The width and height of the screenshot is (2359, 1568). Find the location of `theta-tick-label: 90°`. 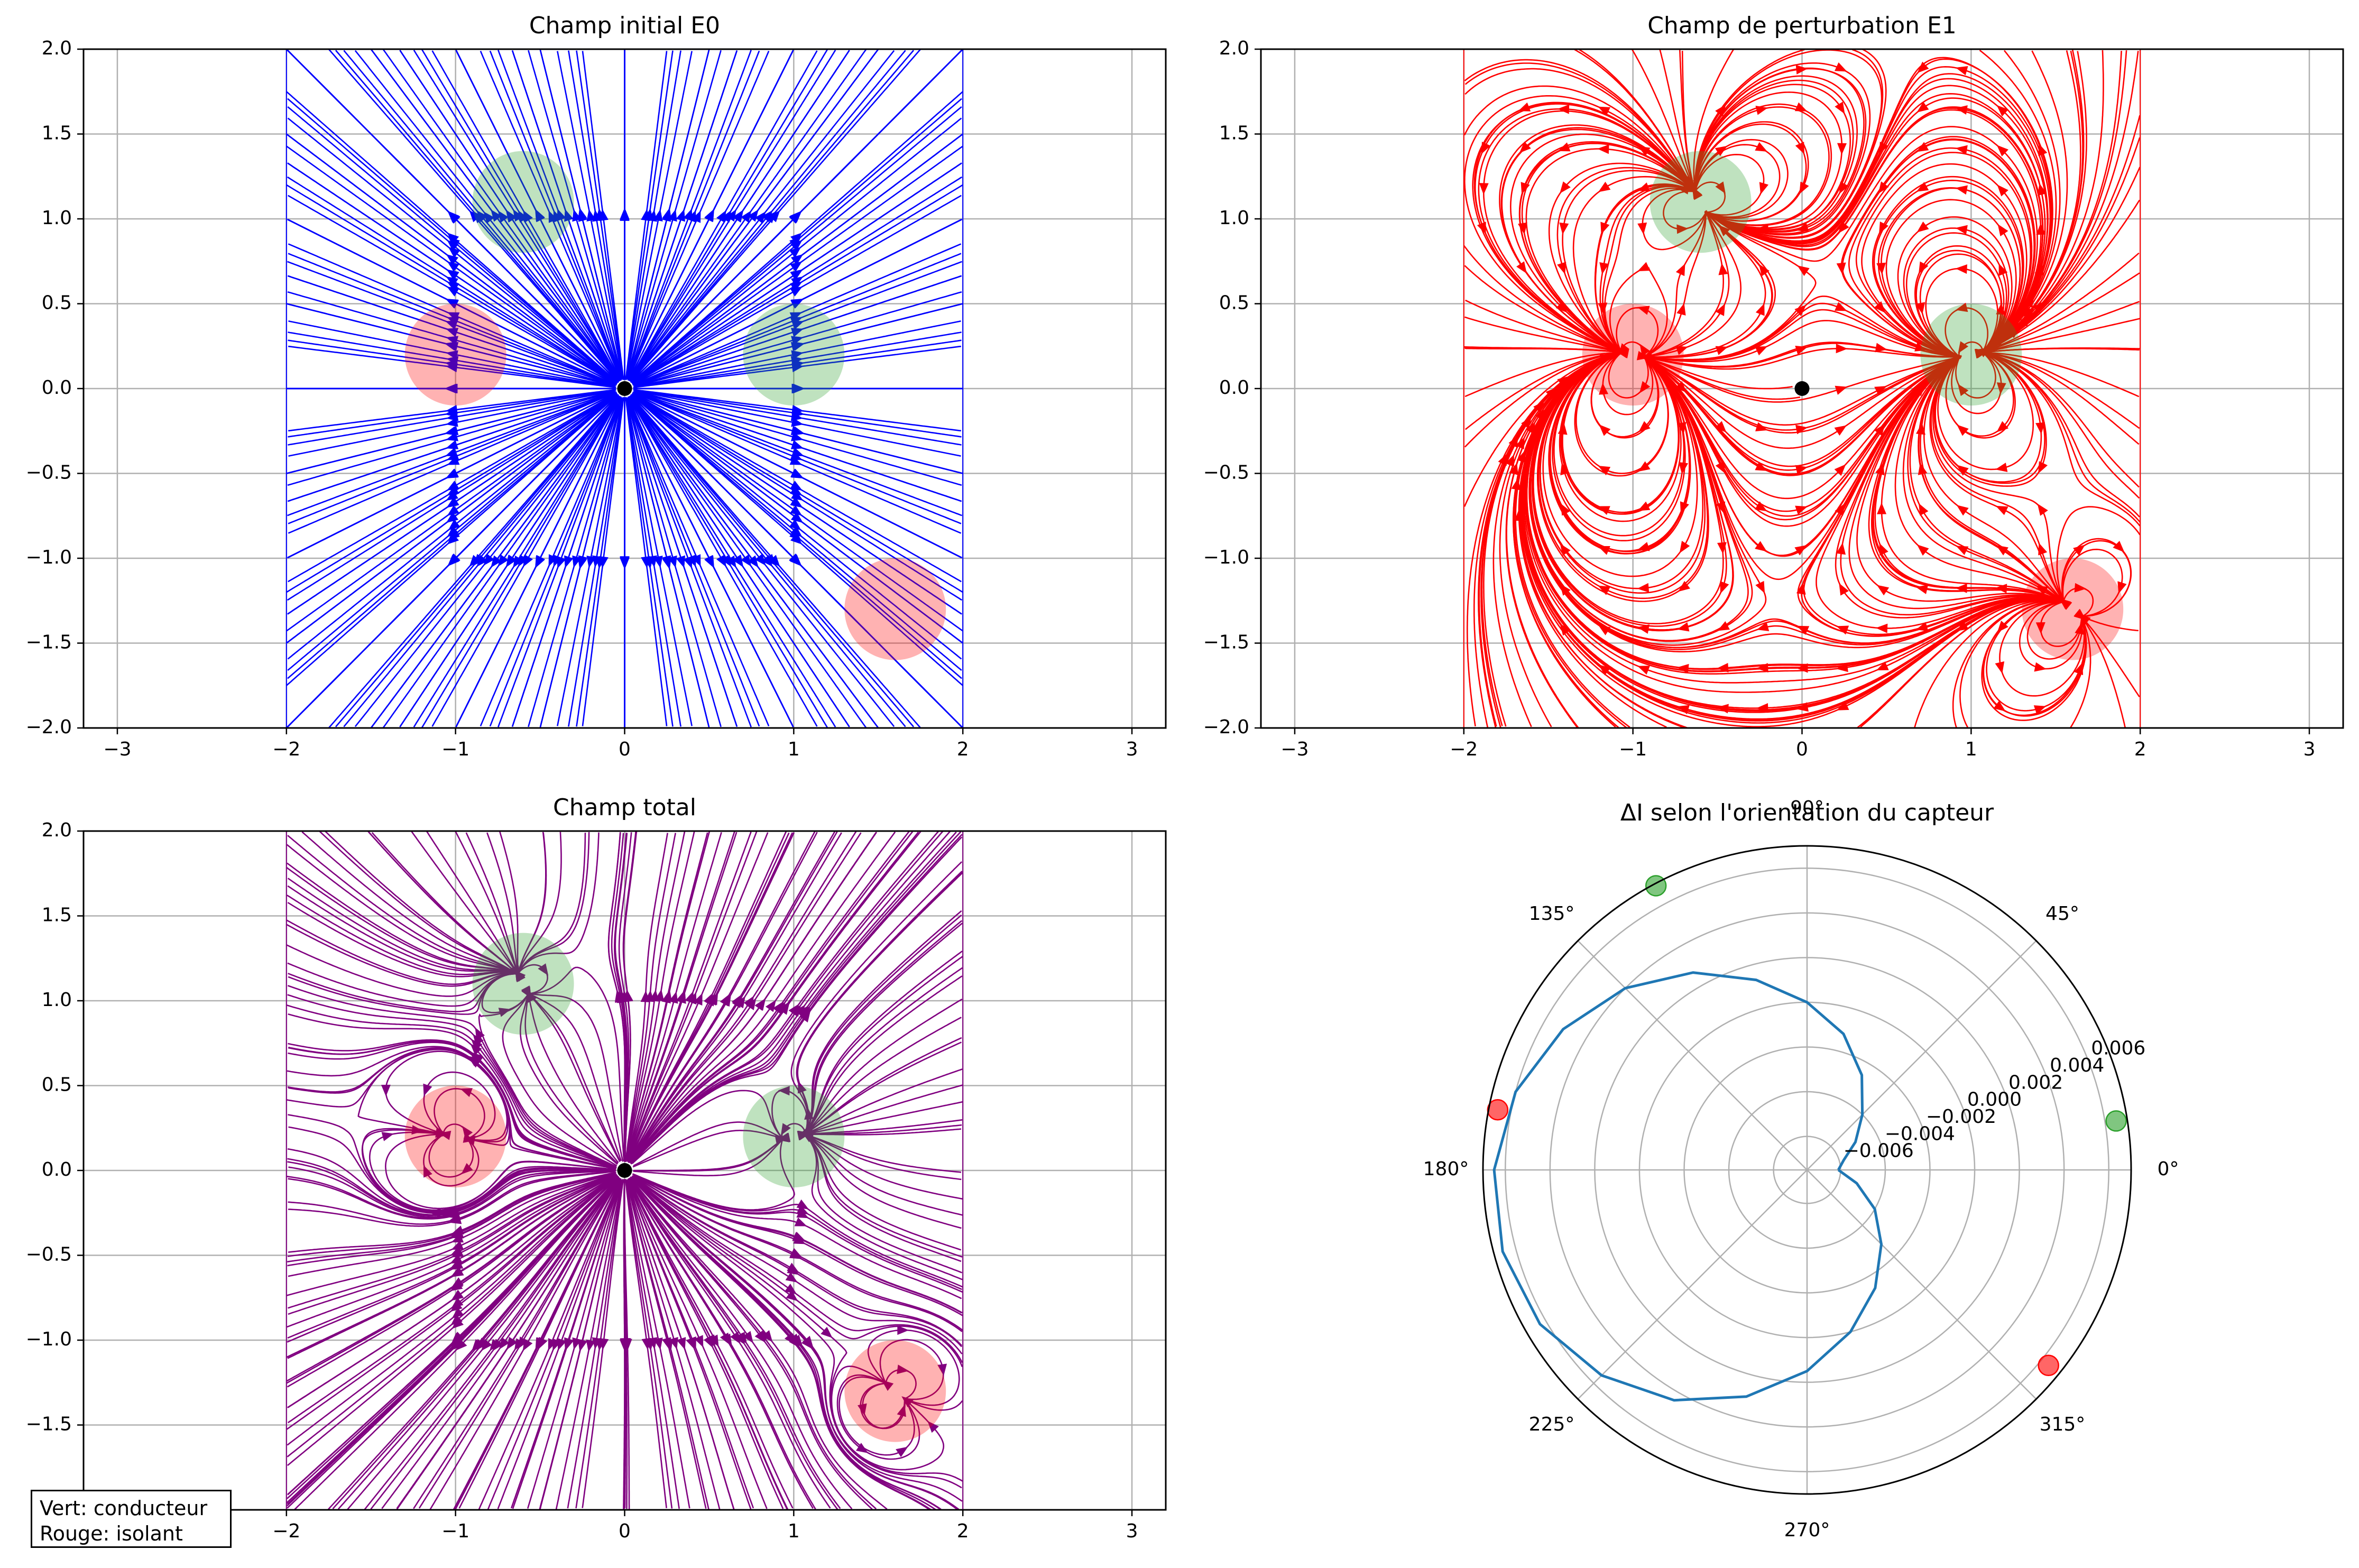

theta-tick-label: 90° is located at coordinates (1807, 808).